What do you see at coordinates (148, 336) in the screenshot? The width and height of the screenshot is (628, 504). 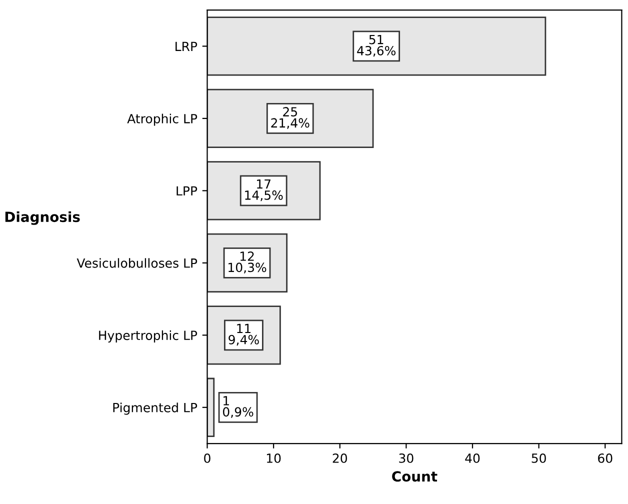 I see `y-tick-label: Hypertrophic LP` at bounding box center [148, 336].